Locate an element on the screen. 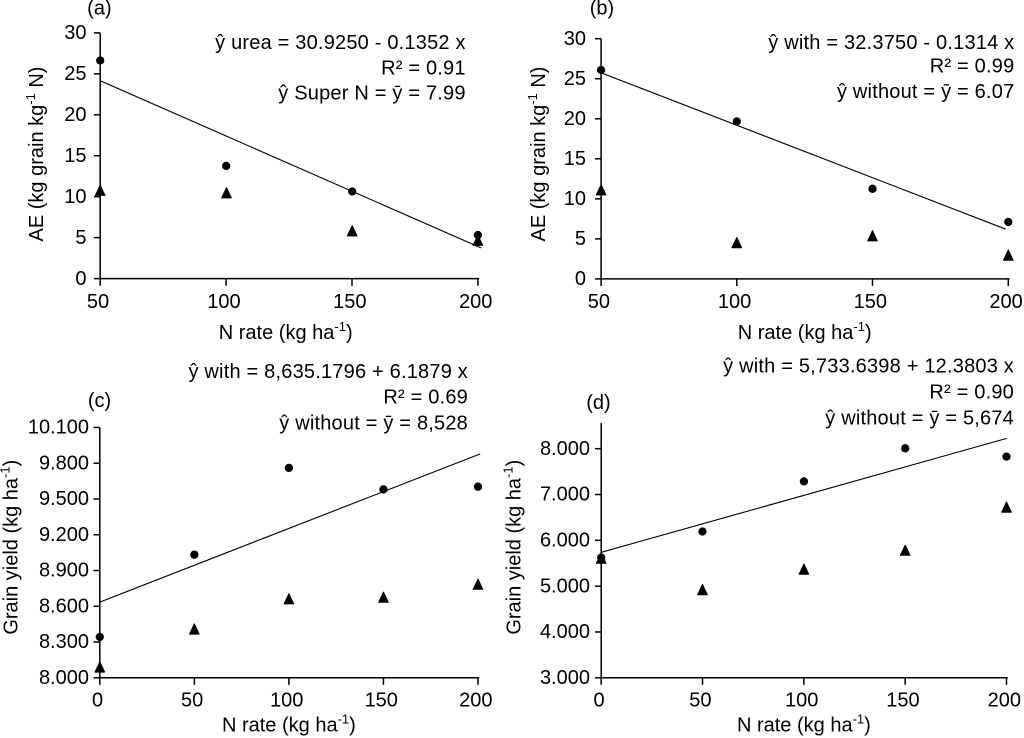 The image size is (1024, 738). svg-text: 4.000 is located at coordinates (565, 632).